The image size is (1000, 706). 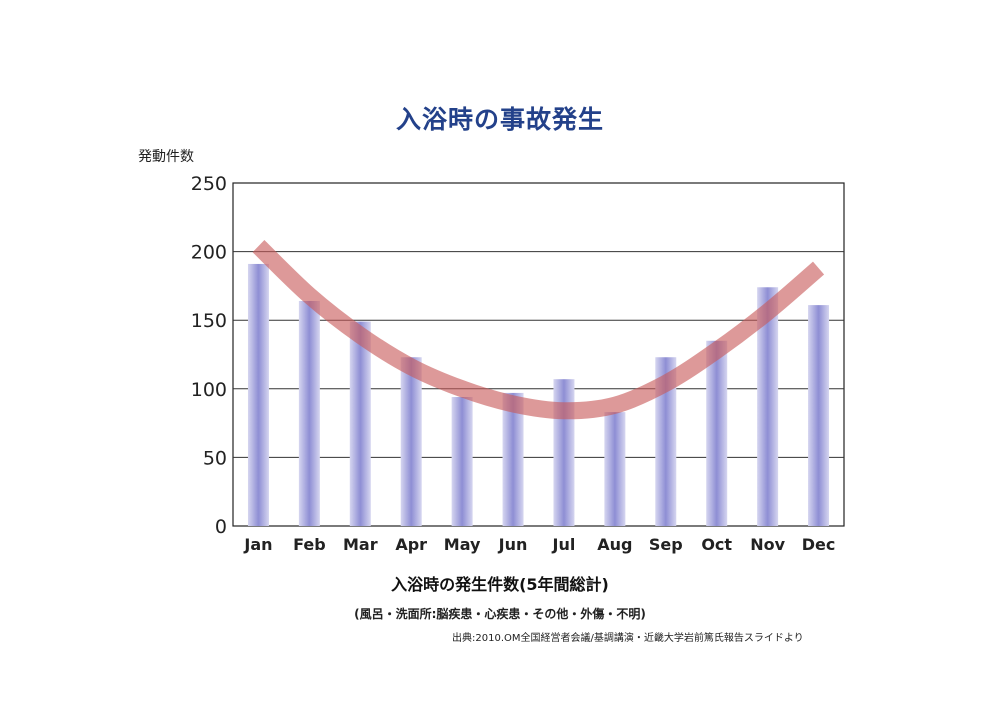 What do you see at coordinates (513, 459) in the screenshot?
I see `bar-jun` at bounding box center [513, 459].